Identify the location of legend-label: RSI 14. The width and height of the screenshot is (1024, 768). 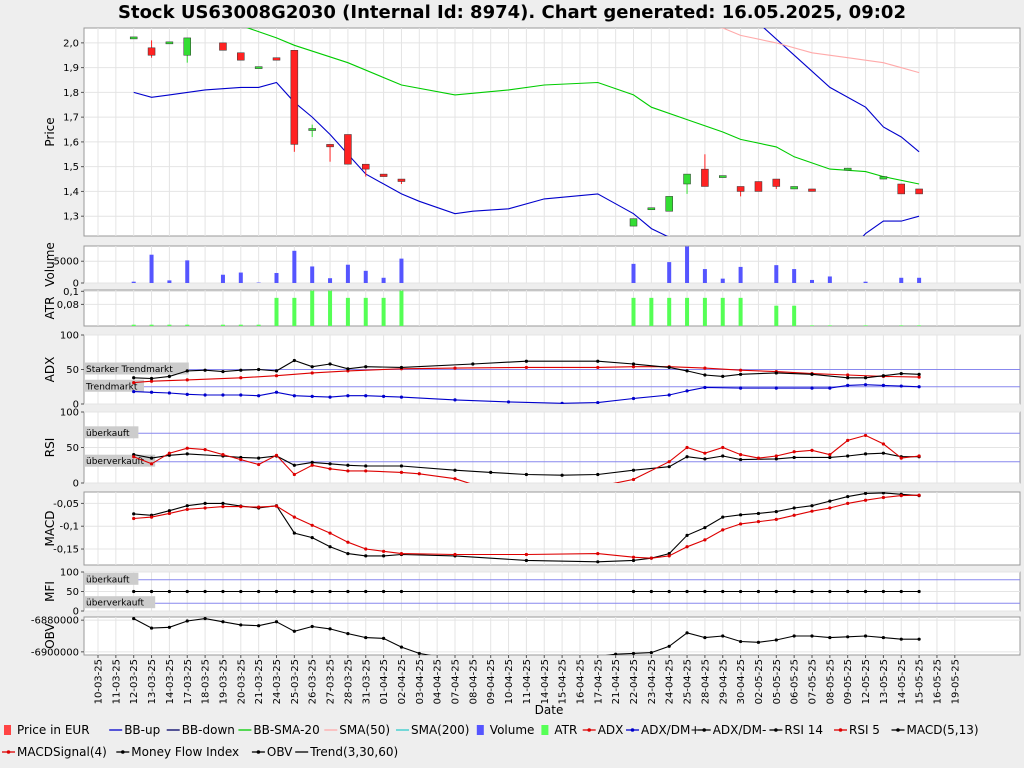
(803, 730).